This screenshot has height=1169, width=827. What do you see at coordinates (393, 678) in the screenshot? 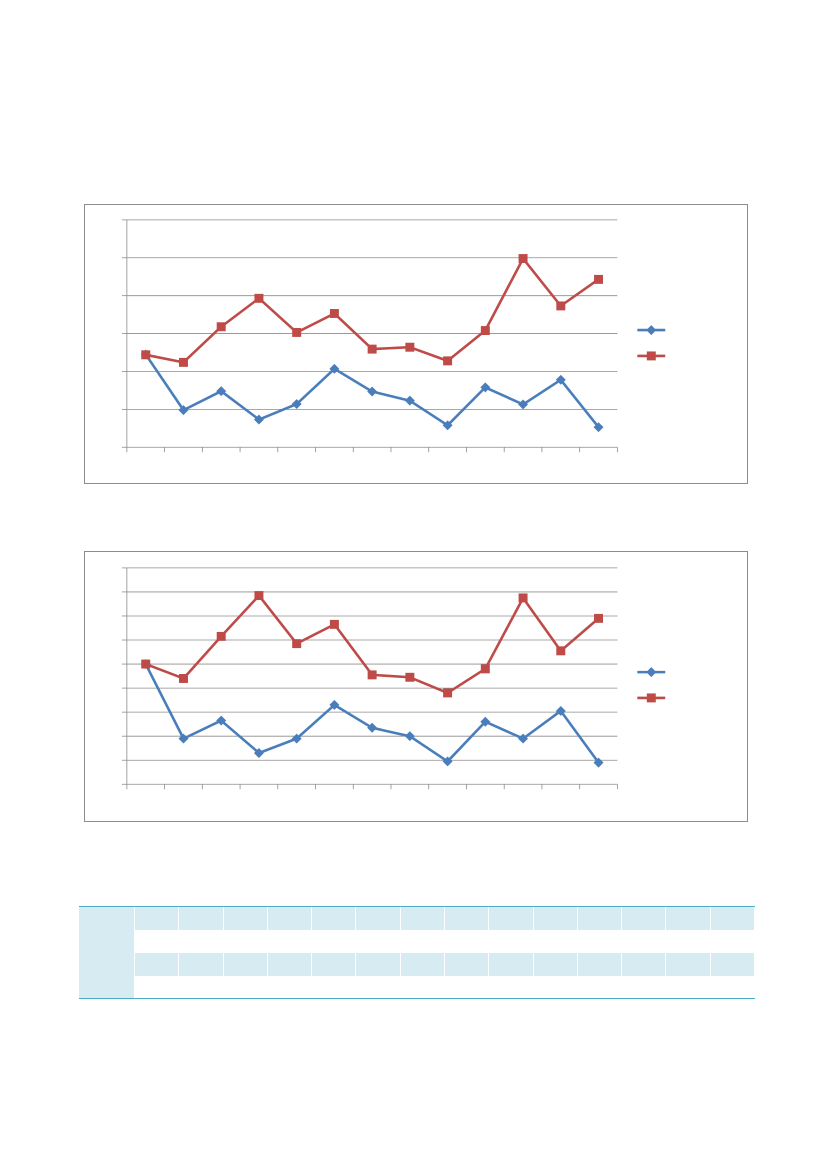
I see `chart-2-plot` at bounding box center [393, 678].